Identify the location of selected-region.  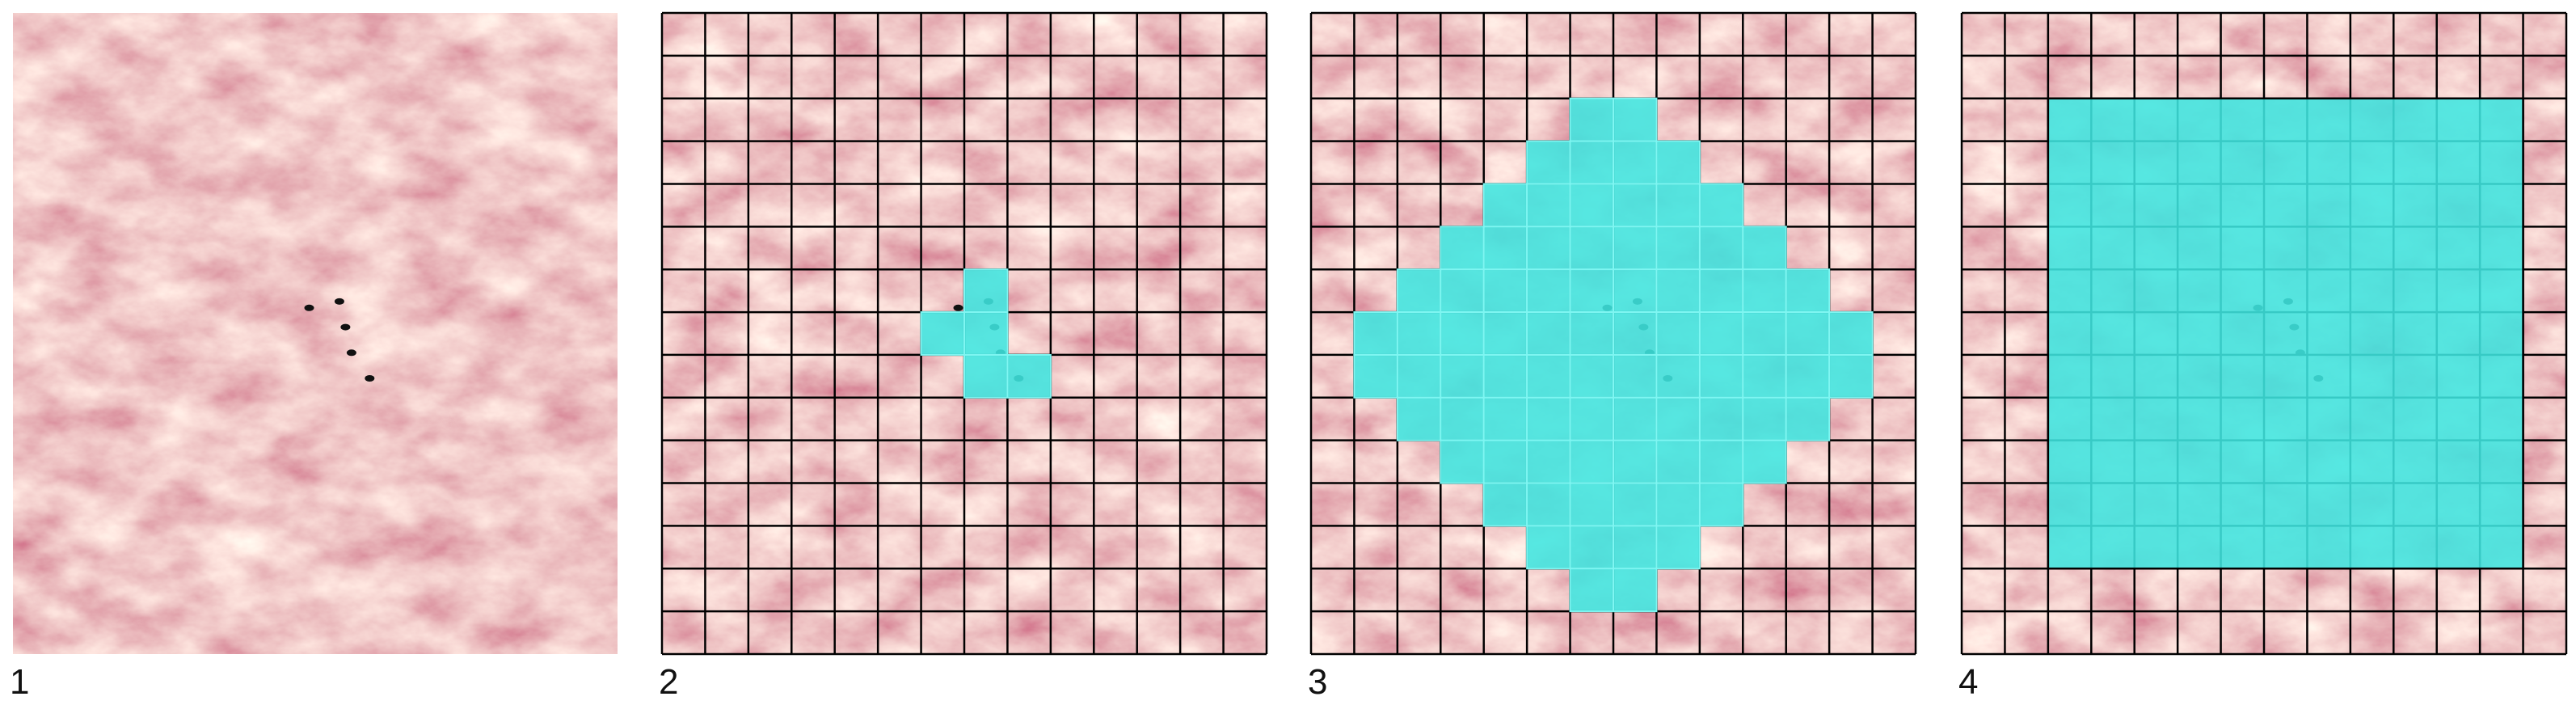
(2285, 333).